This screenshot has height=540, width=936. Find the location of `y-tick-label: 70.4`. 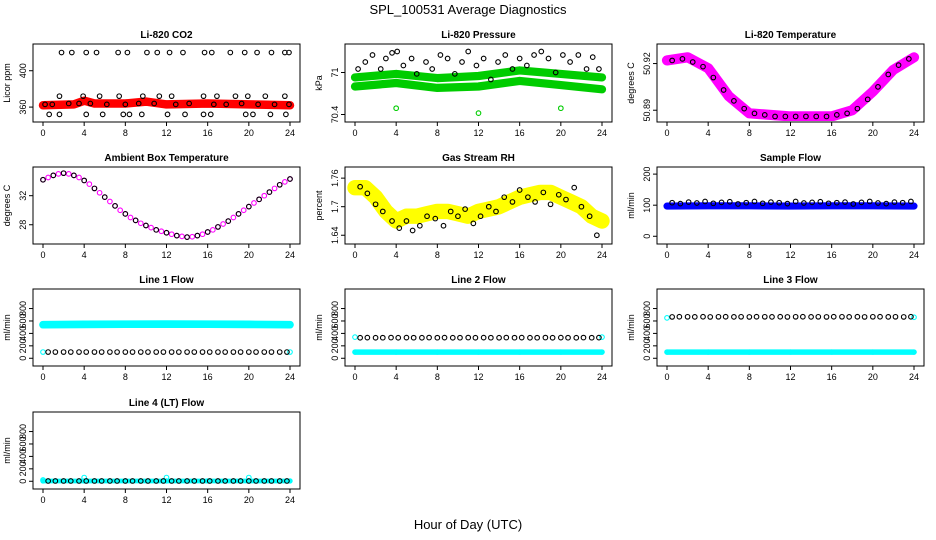

y-tick-label: 70.4 is located at coordinates (335, 115).